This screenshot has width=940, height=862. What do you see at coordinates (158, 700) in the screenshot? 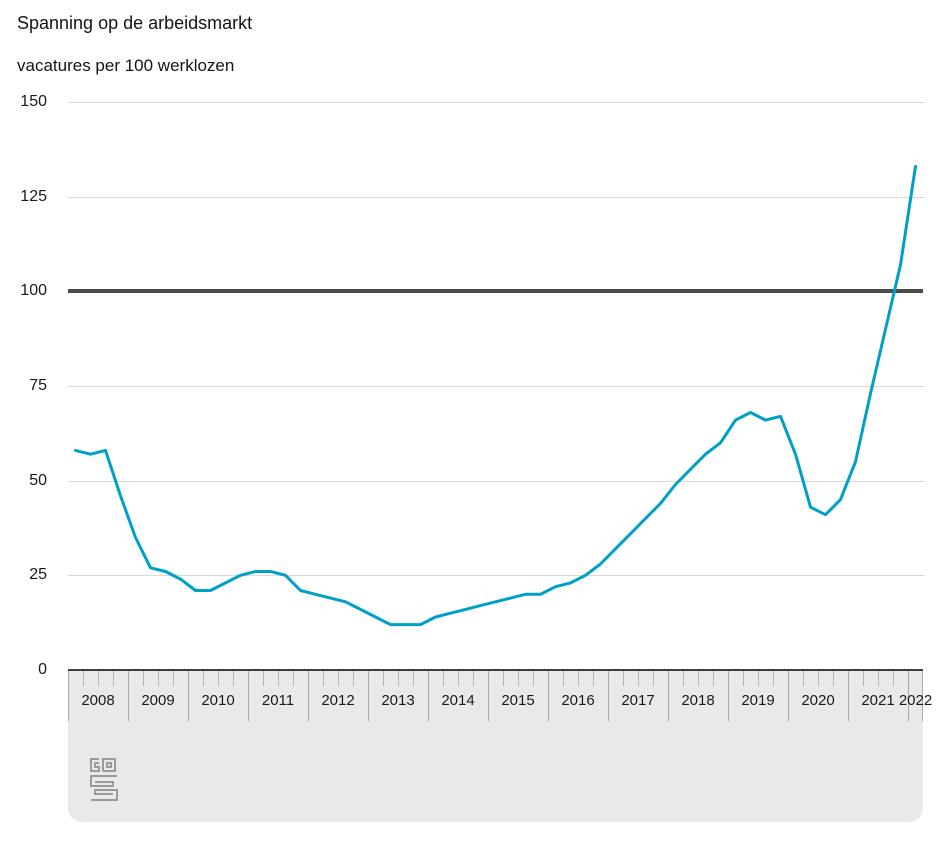
I see `year-label: 2009` at bounding box center [158, 700].